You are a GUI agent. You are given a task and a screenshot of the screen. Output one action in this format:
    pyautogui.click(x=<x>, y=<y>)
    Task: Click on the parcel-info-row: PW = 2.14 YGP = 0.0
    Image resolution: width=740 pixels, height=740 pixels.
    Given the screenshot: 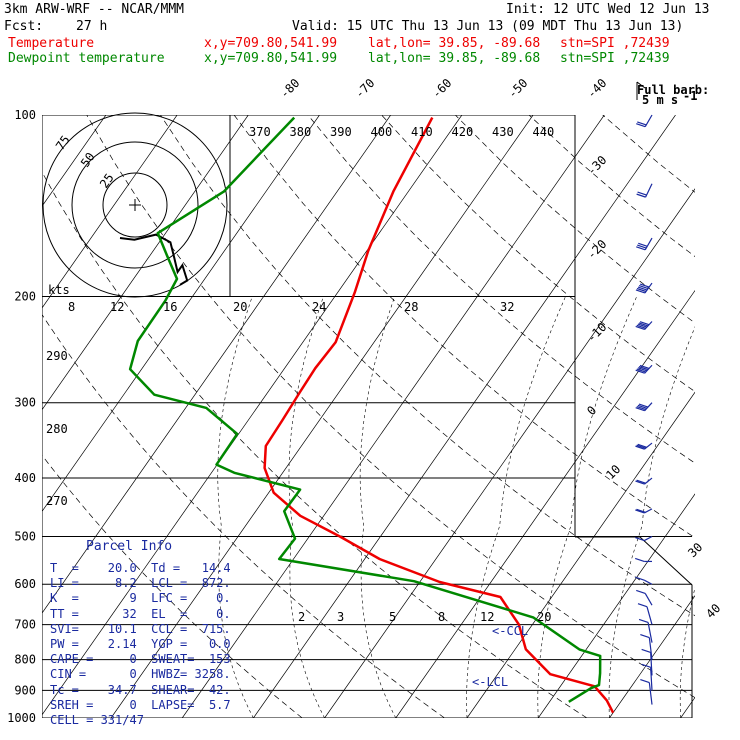 What is the action you would take?
    pyautogui.click(x=140, y=644)
    